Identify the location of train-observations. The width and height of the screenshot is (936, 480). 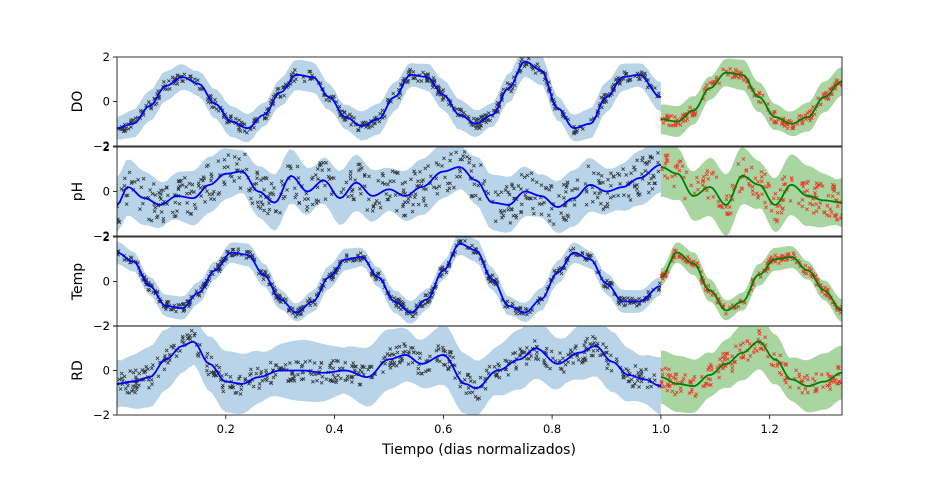
(389, 188).